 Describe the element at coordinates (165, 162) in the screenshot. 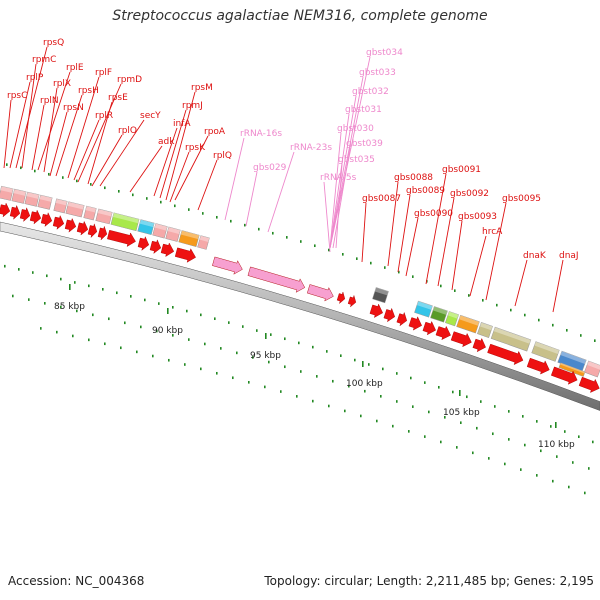

I see `leader-infA` at that location.